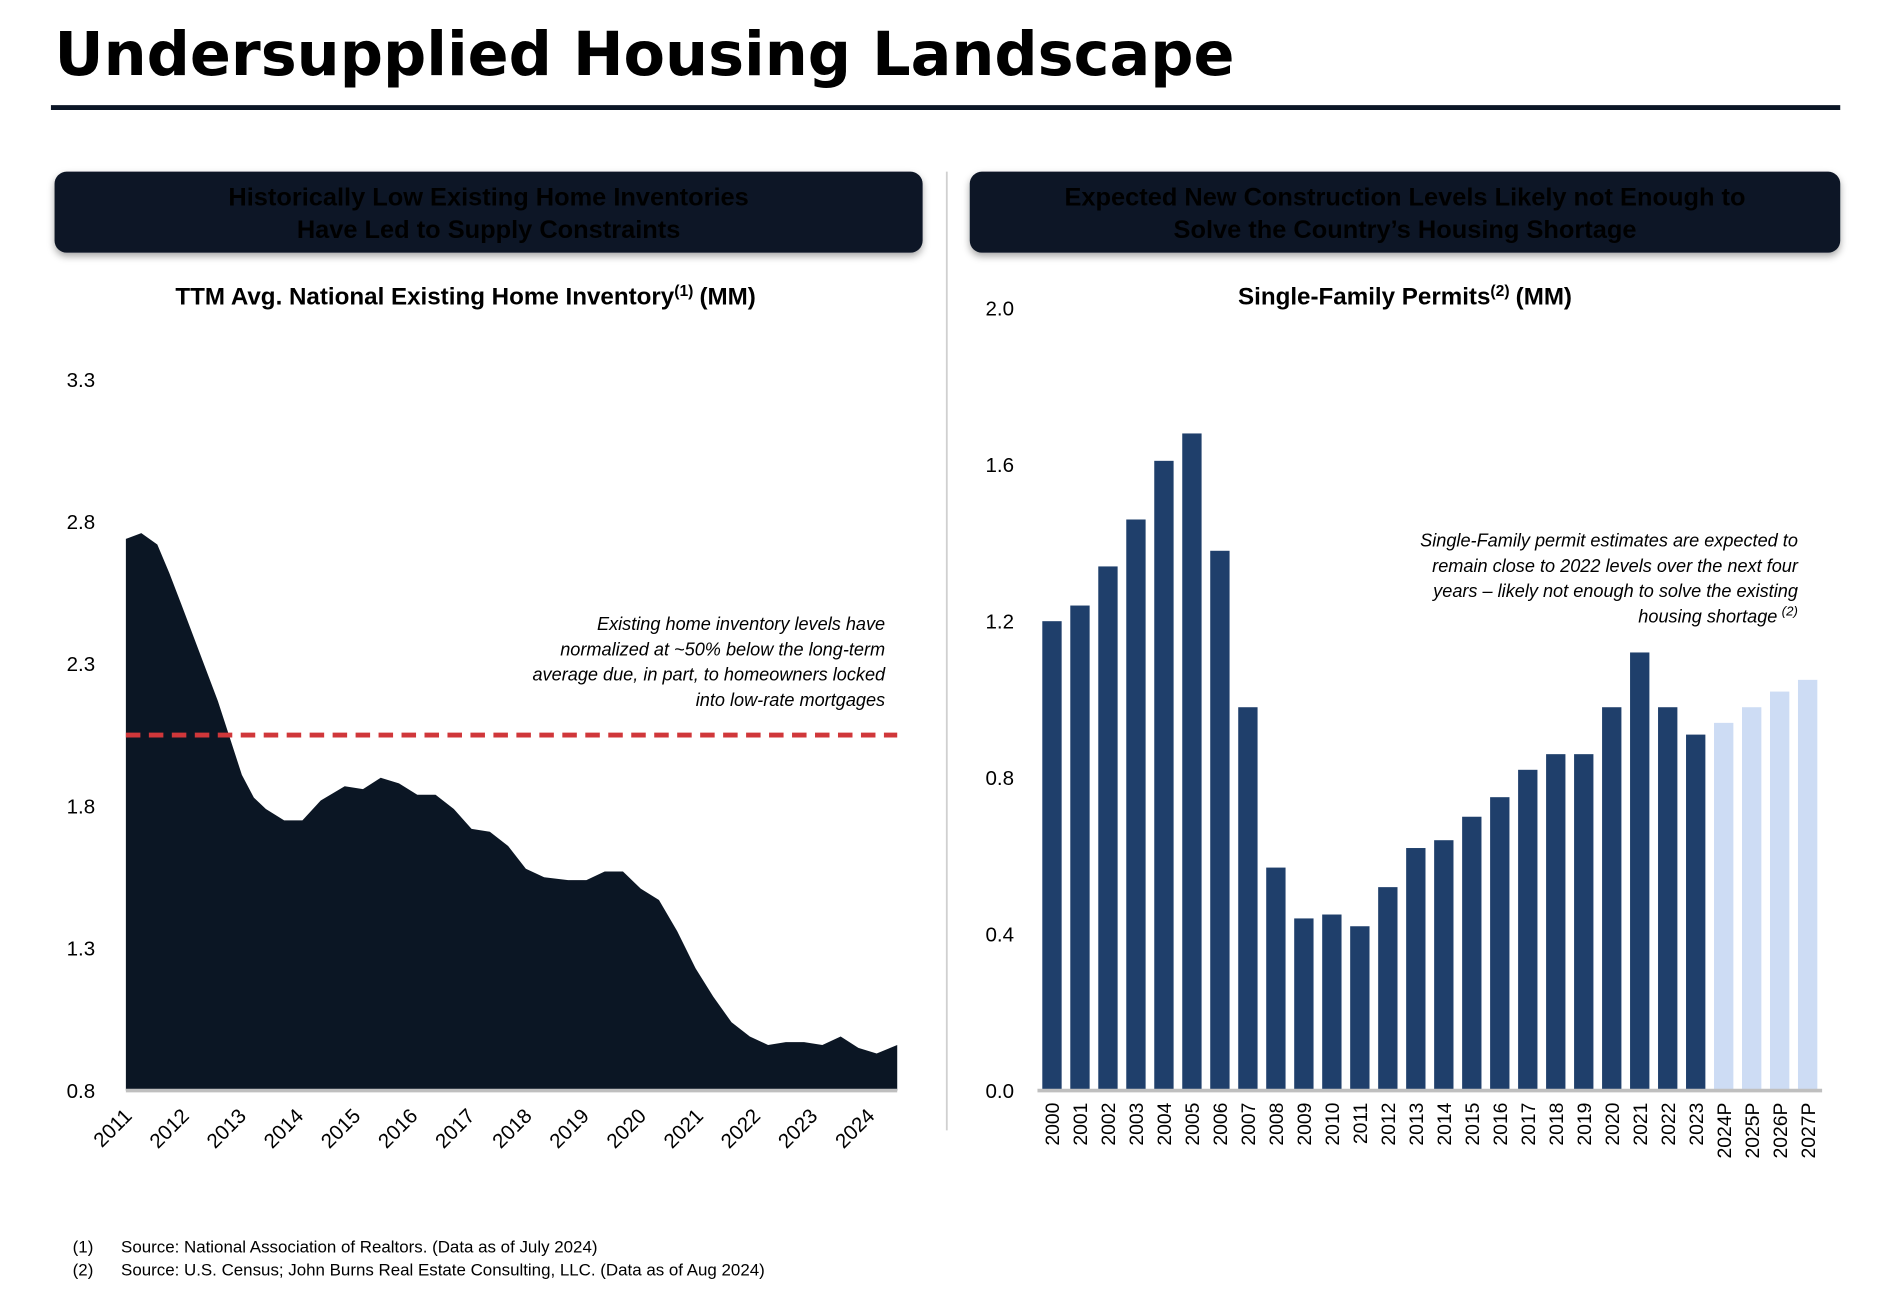  What do you see at coordinates (999, 309) in the screenshot?
I see `y-tick-label: 2.0` at bounding box center [999, 309].